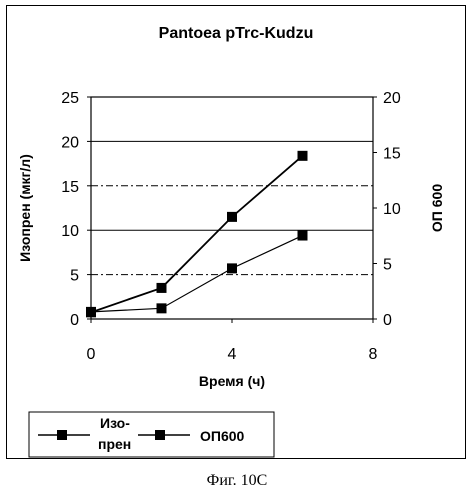  Describe the element at coordinates (392, 98) in the screenshot. I see `y2-tick-label: 20` at that location.